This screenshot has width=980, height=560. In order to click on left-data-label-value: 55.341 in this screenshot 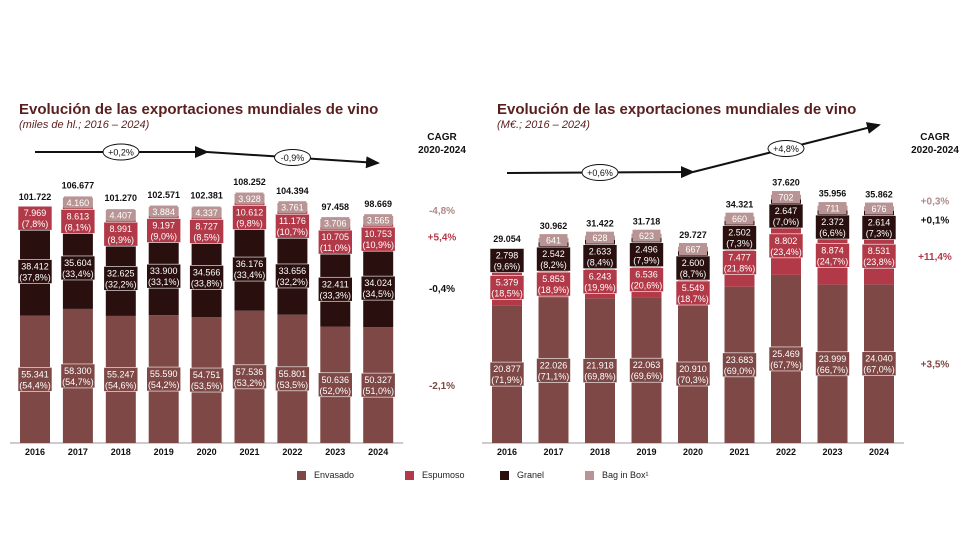, I will do `click(35, 374)`.